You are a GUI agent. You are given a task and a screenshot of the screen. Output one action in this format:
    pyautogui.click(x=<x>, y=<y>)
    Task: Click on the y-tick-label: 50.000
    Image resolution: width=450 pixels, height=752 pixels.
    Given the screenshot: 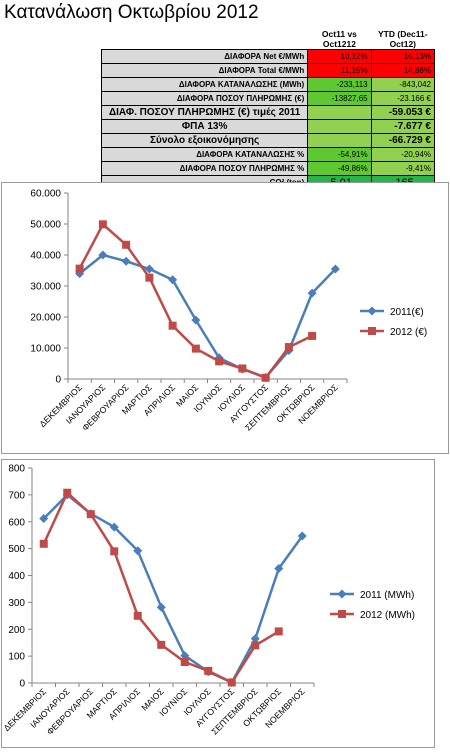 What is the action you would take?
    pyautogui.click(x=45, y=225)
    